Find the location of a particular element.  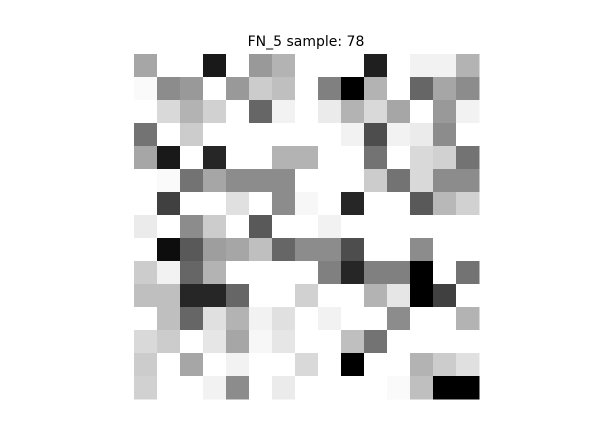

chart-title: FN_5 sample: 78 is located at coordinates (306, 42).